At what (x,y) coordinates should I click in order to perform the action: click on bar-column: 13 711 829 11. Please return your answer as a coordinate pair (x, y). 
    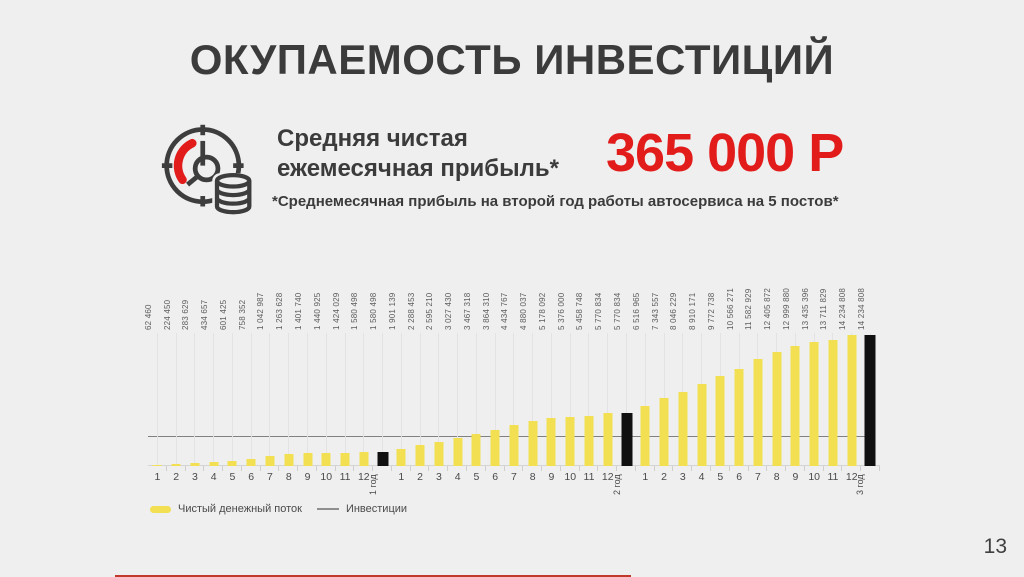
    Looking at the image, I should click on (831, 390).